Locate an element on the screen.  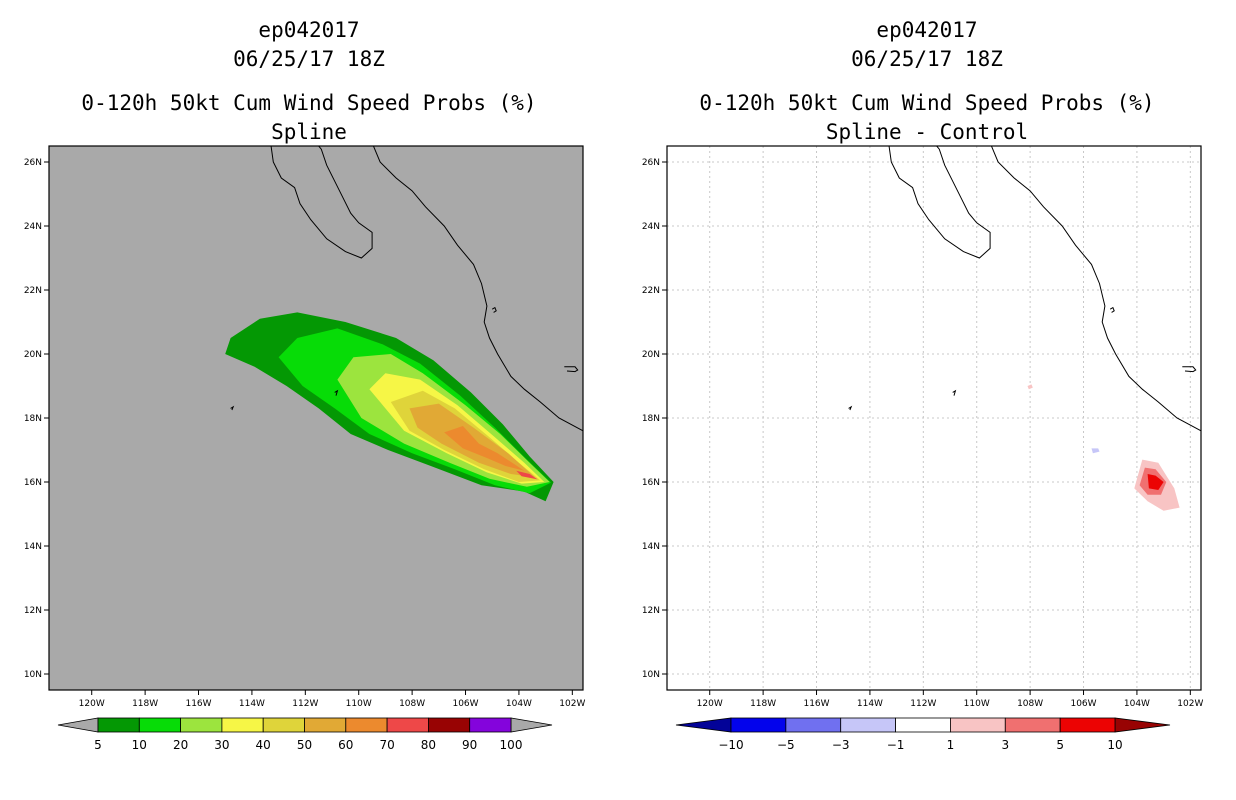
left-y-tick-label: 20N is located at coordinates (33, 355).